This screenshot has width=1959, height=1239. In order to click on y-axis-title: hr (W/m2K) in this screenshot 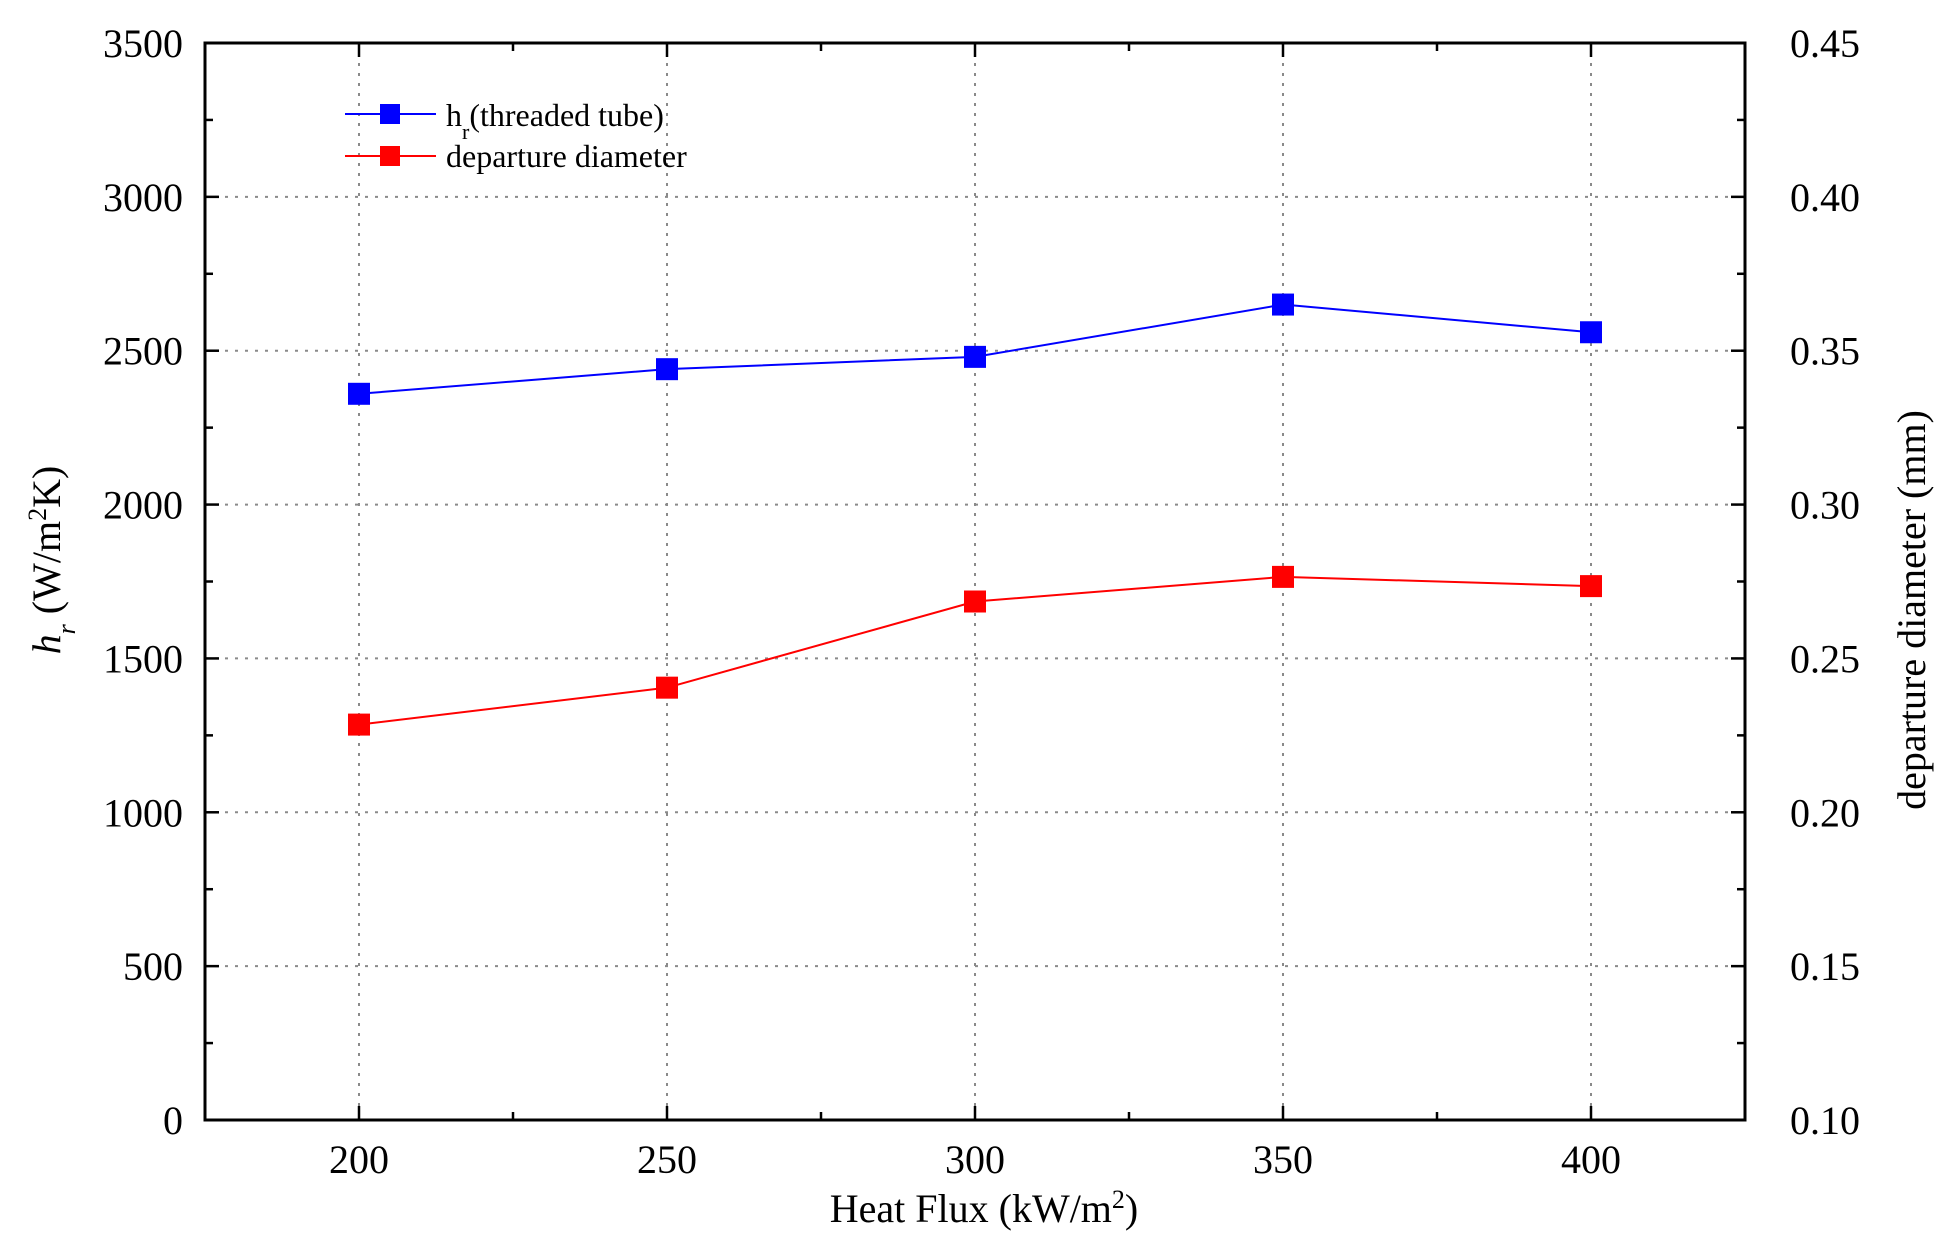, I will do `click(52, 560)`.